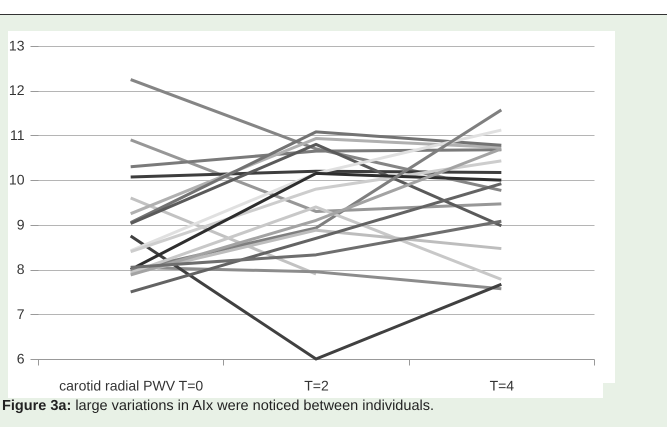 This screenshot has width=667, height=427. Describe the element at coordinates (20, 358) in the screenshot. I see `y-tick-label: 6` at that location.